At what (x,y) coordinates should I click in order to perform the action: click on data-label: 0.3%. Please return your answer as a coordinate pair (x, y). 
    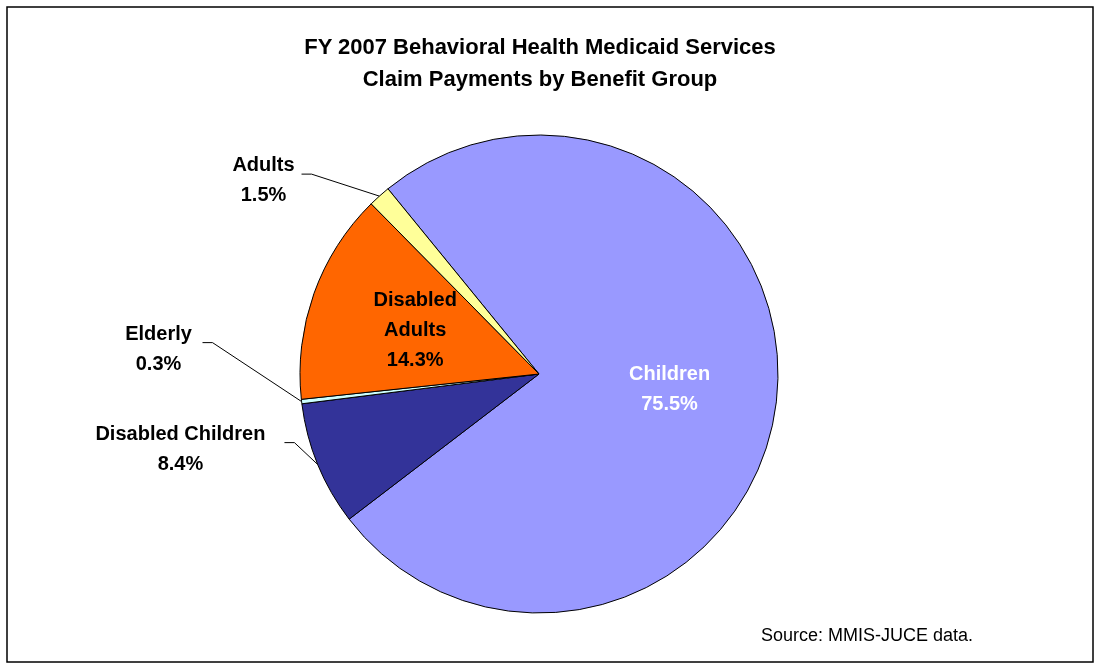
    Looking at the image, I should click on (158, 362).